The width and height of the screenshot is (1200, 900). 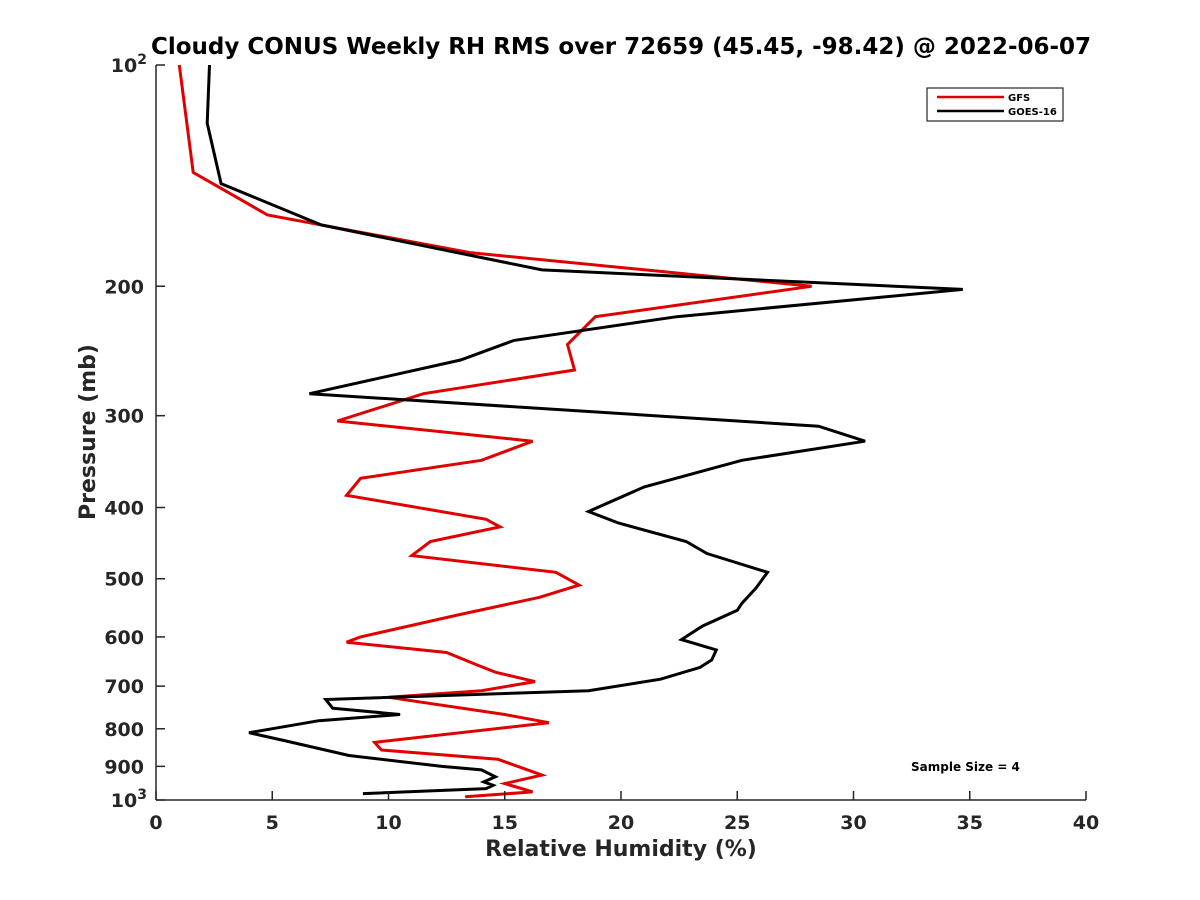 I want to click on legend-items: GFS GOES-16, so click(x=997, y=105).